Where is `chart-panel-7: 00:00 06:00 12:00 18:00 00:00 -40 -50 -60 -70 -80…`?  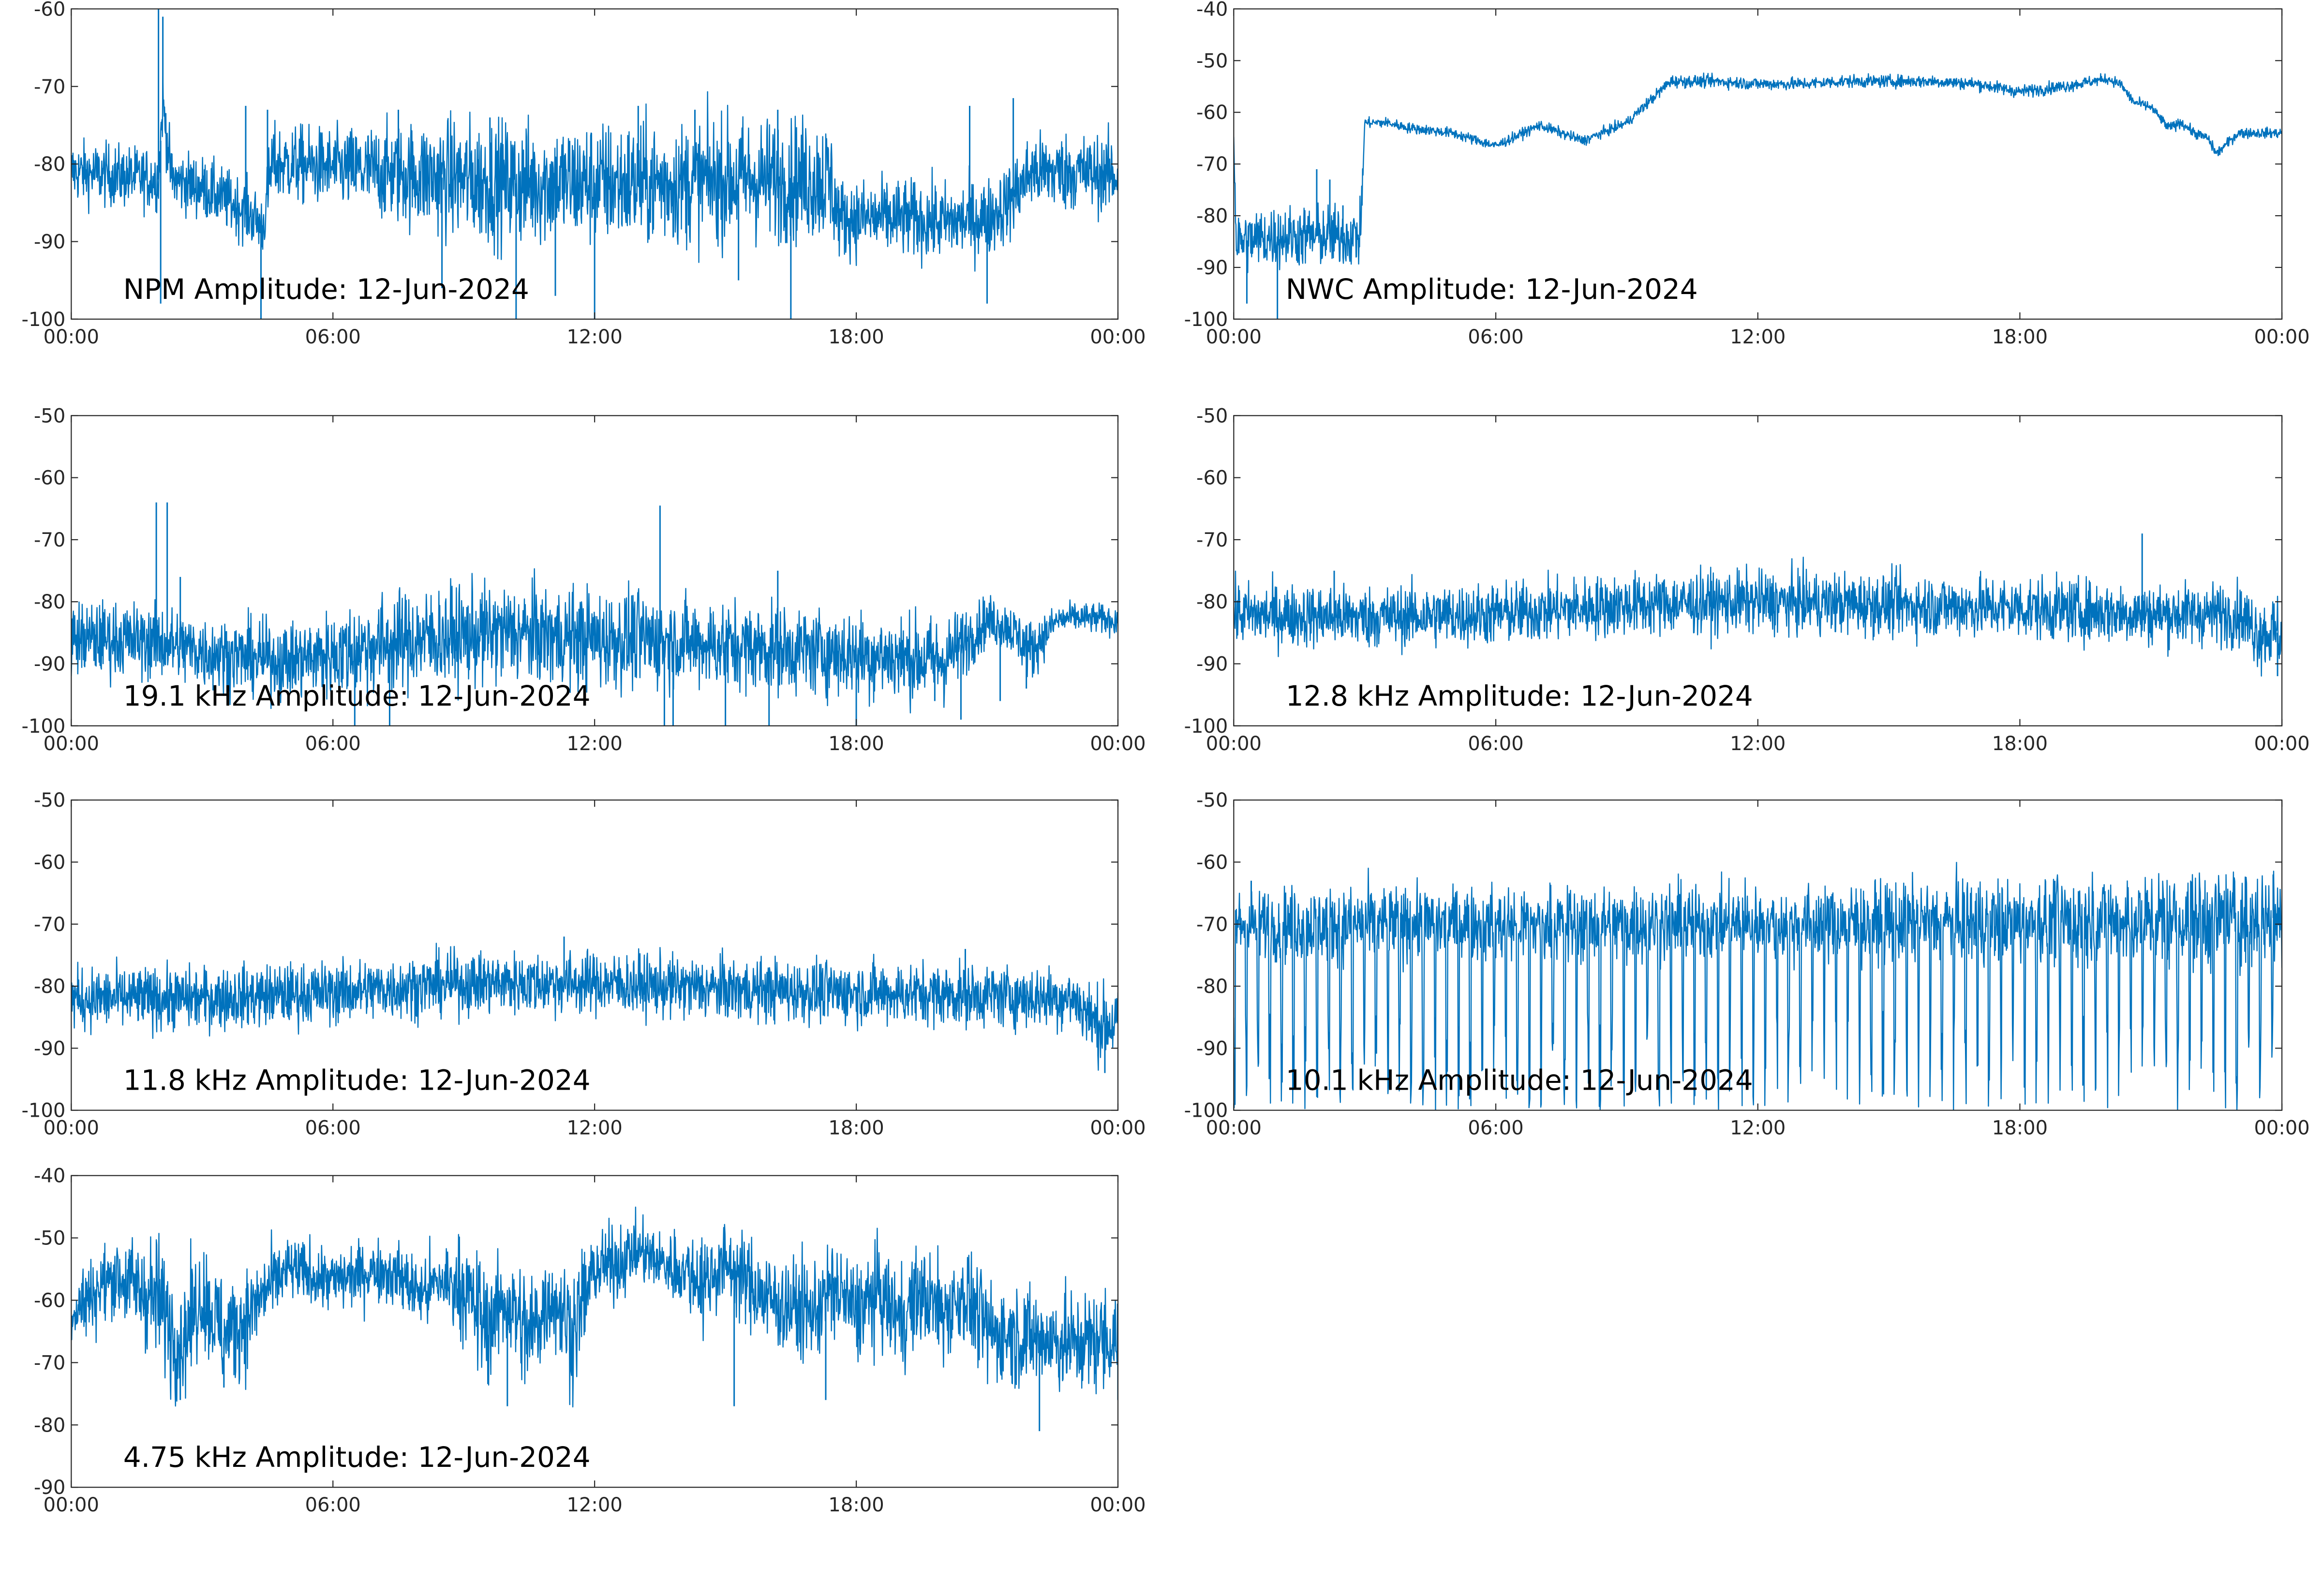
chart-panel-7: 00:00 06:00 12:00 18:00 00:00 -40 -50 -60 -70 -80… is located at coordinates (590, 1341).